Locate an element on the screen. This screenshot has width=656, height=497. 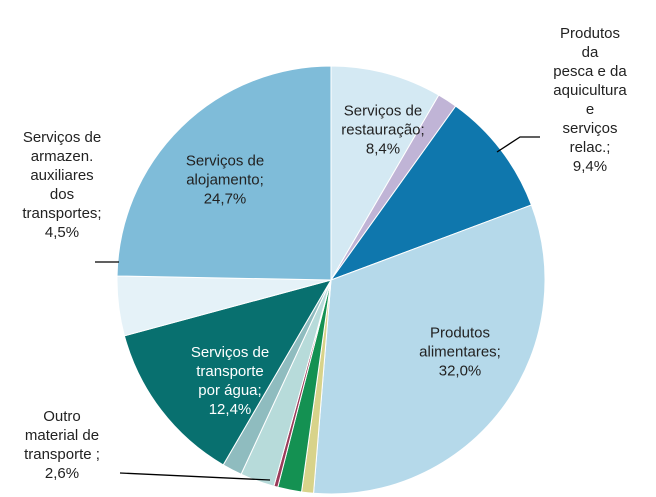
value-label: 2,6% is located at coordinates (62, 473).